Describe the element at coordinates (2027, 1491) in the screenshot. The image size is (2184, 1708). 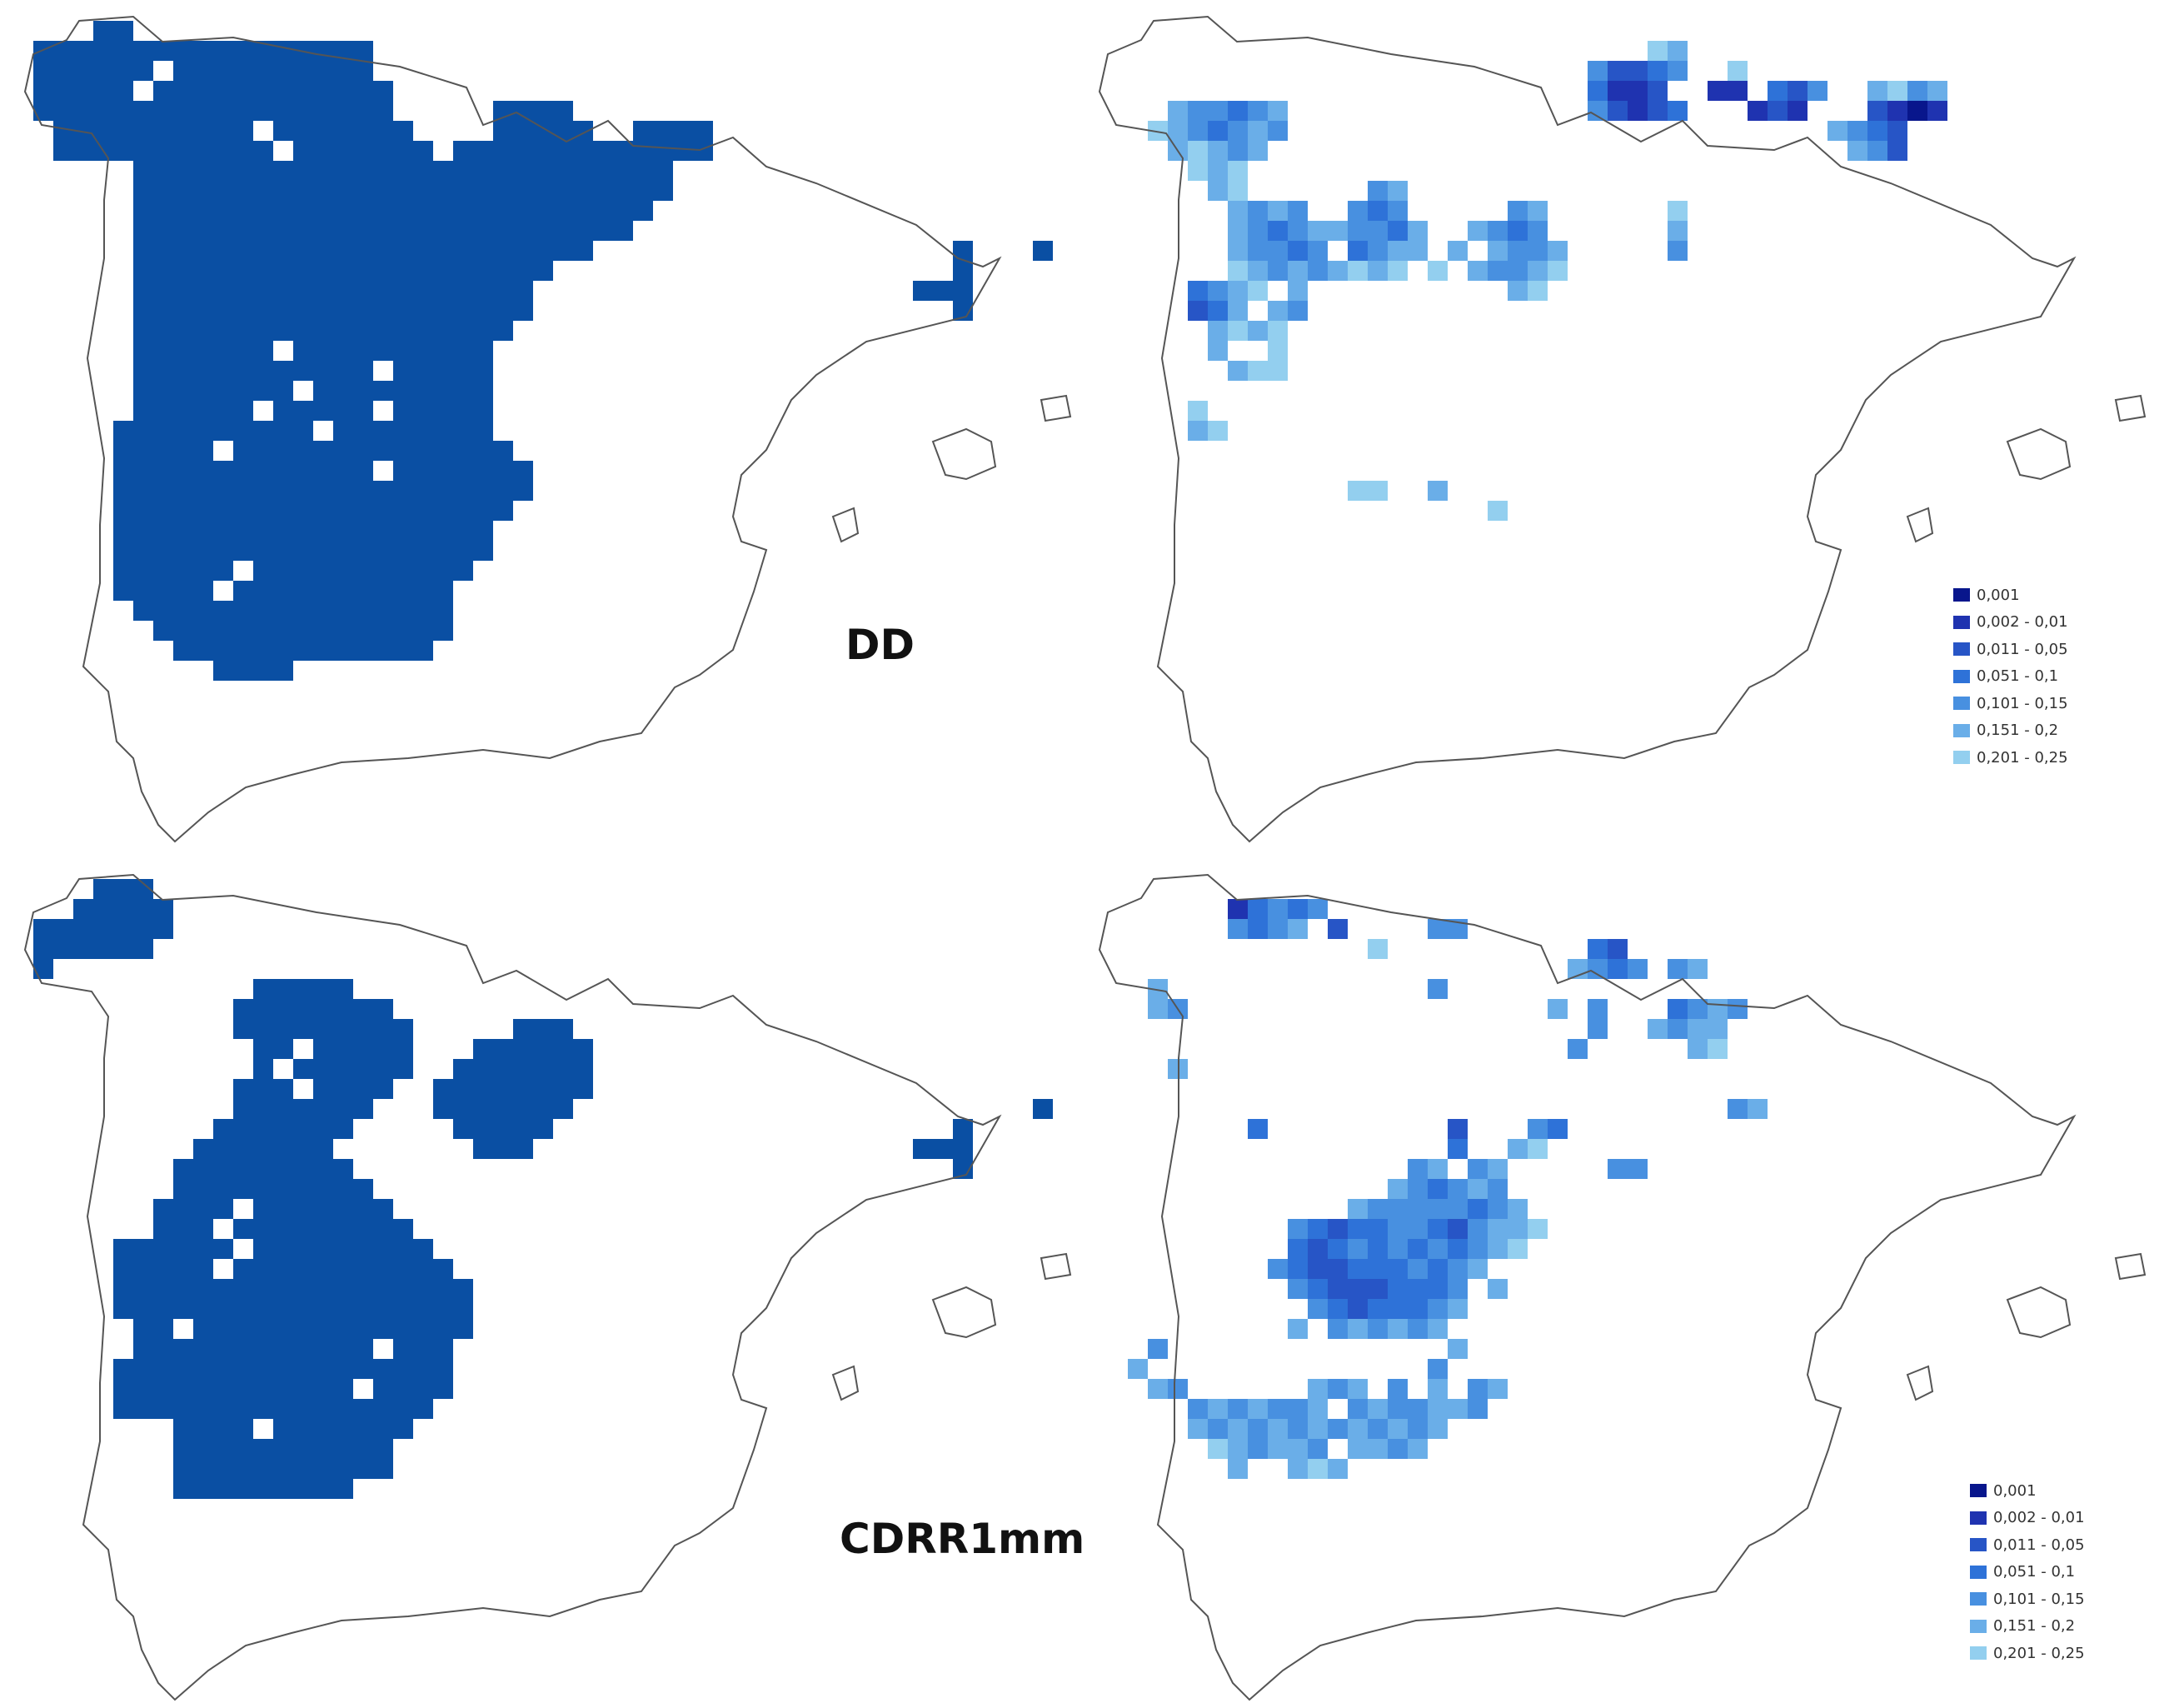
I see `legend-item: 0,001` at that location.